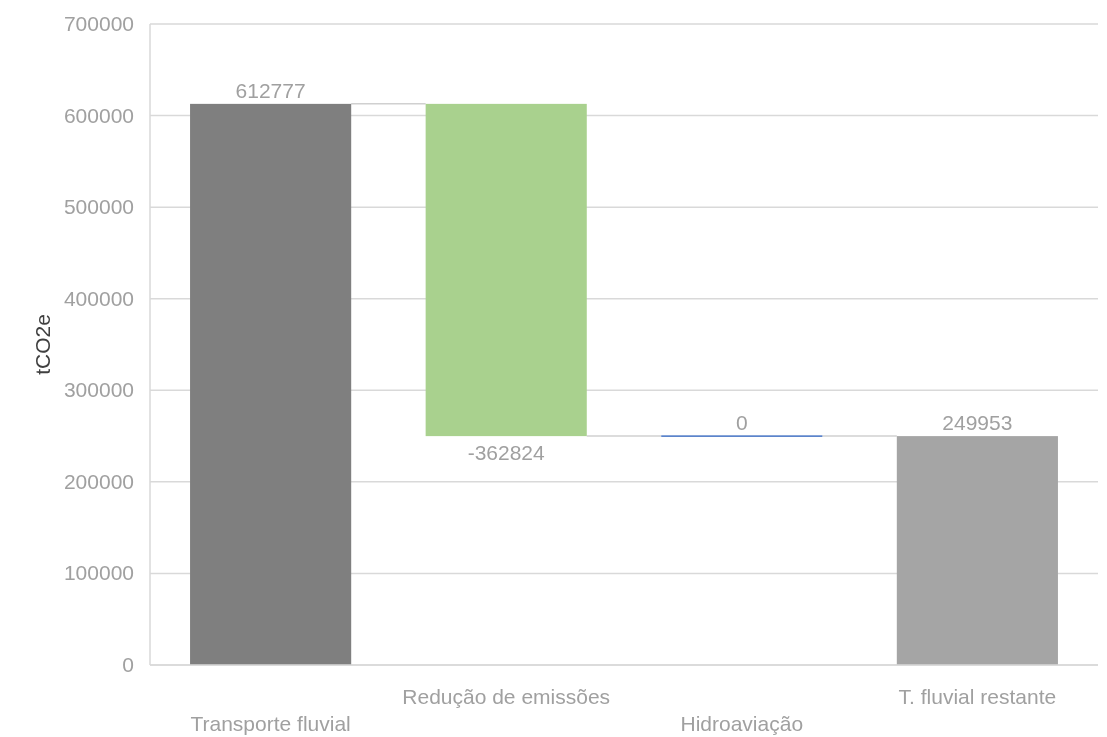 This screenshot has width=1107, height=737. What do you see at coordinates (98, 481) in the screenshot?
I see `y-tick-label: 200000` at bounding box center [98, 481].